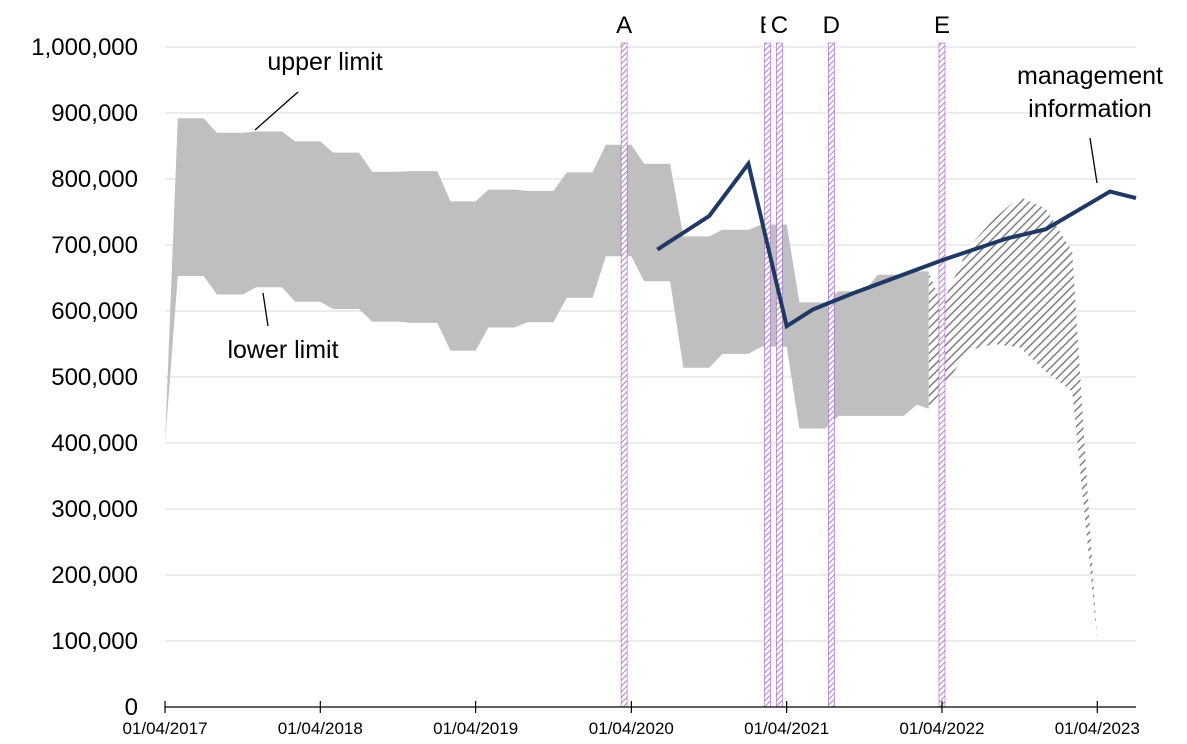 The width and height of the screenshot is (1187, 744). What do you see at coordinates (282, 350) in the screenshot?
I see `annotation-lower-limit: lower limit` at bounding box center [282, 350].